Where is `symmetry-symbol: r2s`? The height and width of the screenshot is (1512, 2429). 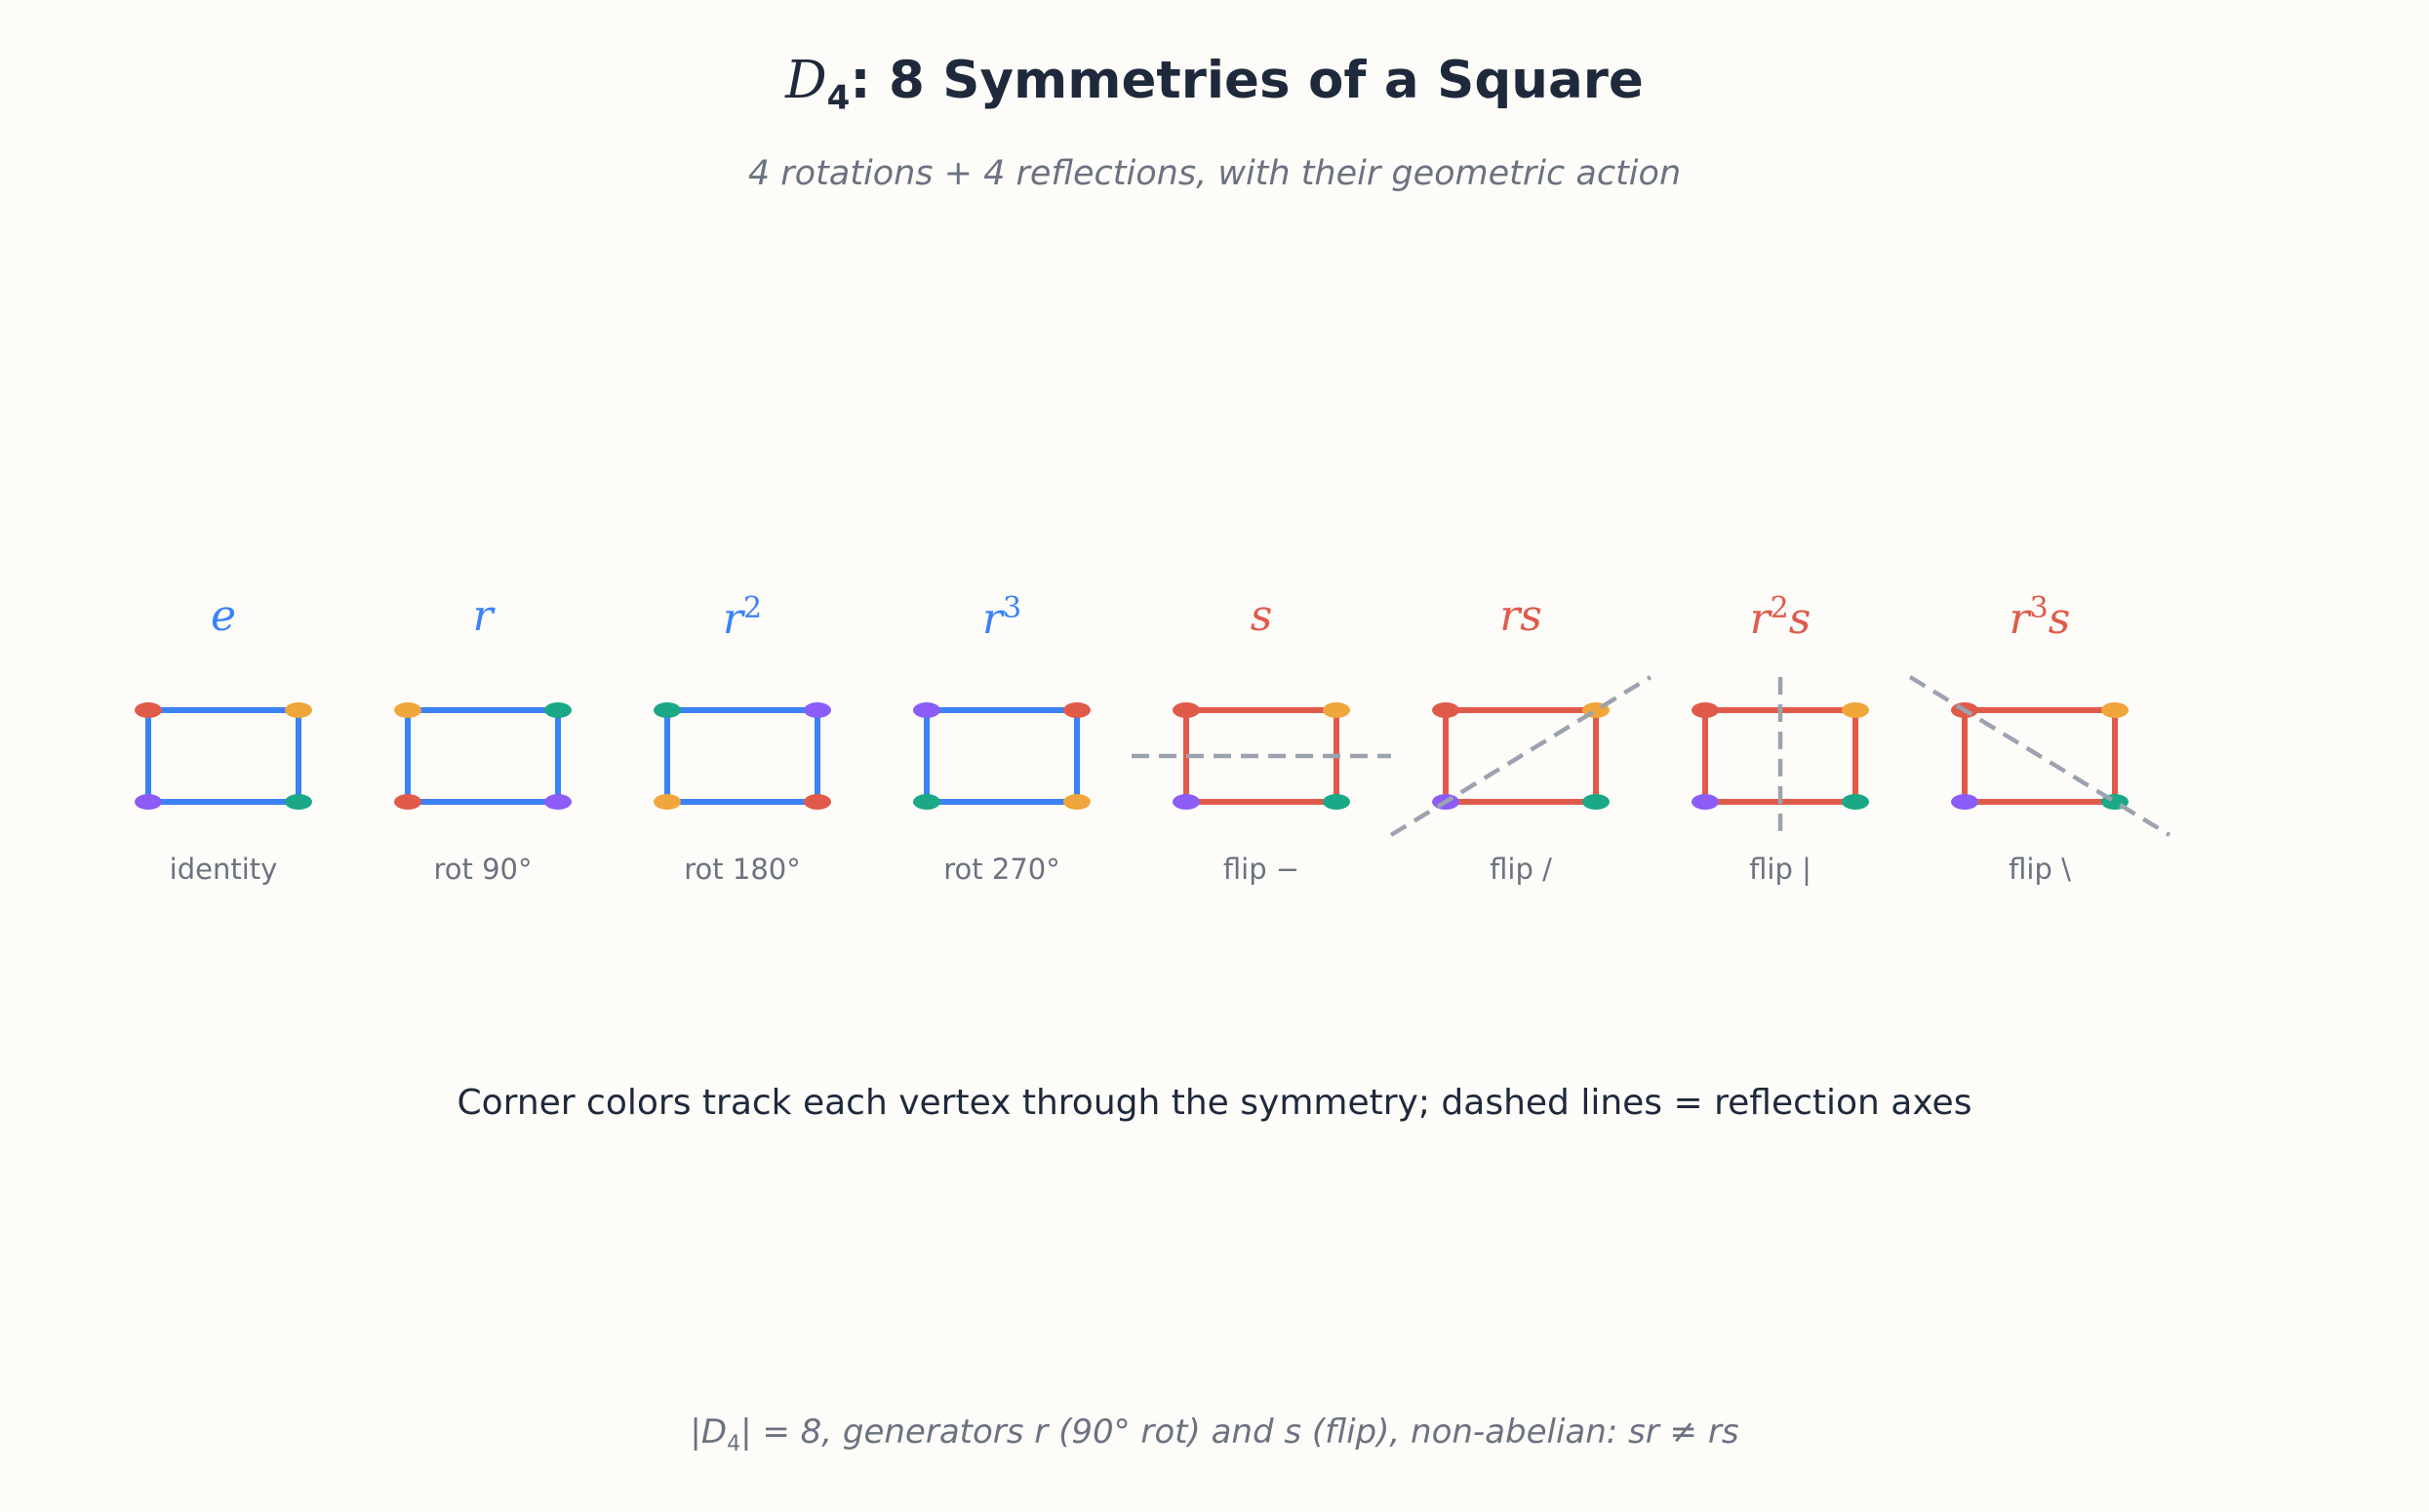
symmetry-symbol: r2s is located at coordinates (1781, 617).